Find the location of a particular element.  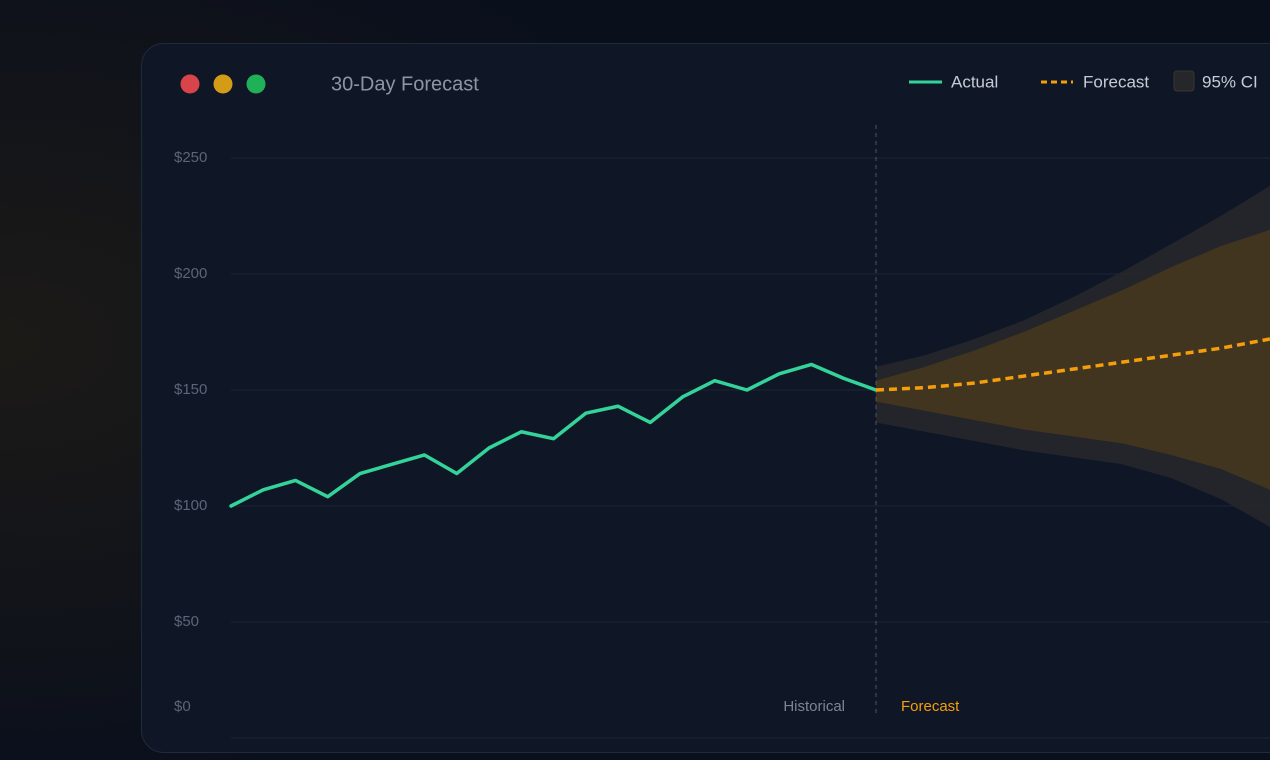

legend: Actual Forecast 95% CI is located at coordinates (1083, 81).